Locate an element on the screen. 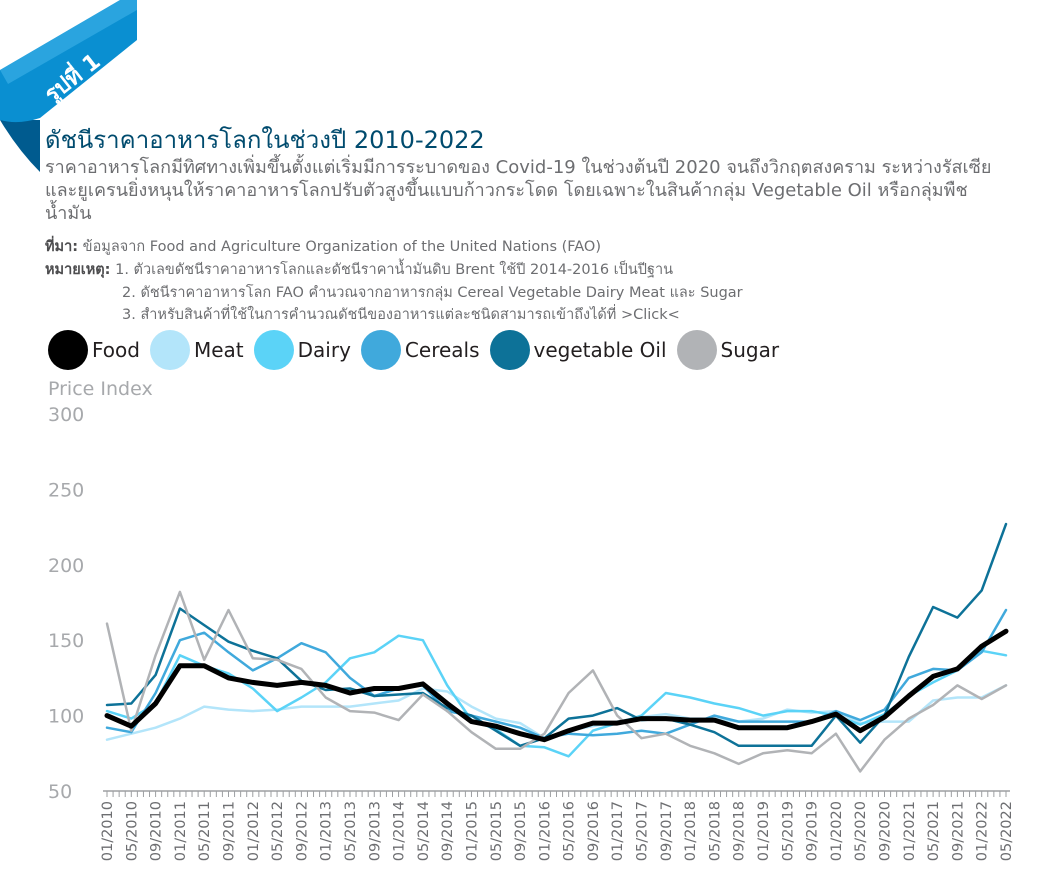 This screenshot has width=1046, height=893. x-tick-label: 09/2017 is located at coordinates (667, 831).